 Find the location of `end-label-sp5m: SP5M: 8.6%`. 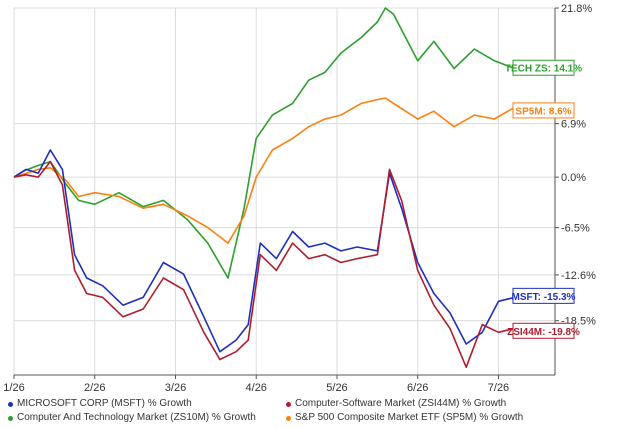

end-label-sp5m: SP5M: 8.6% is located at coordinates (543, 111).